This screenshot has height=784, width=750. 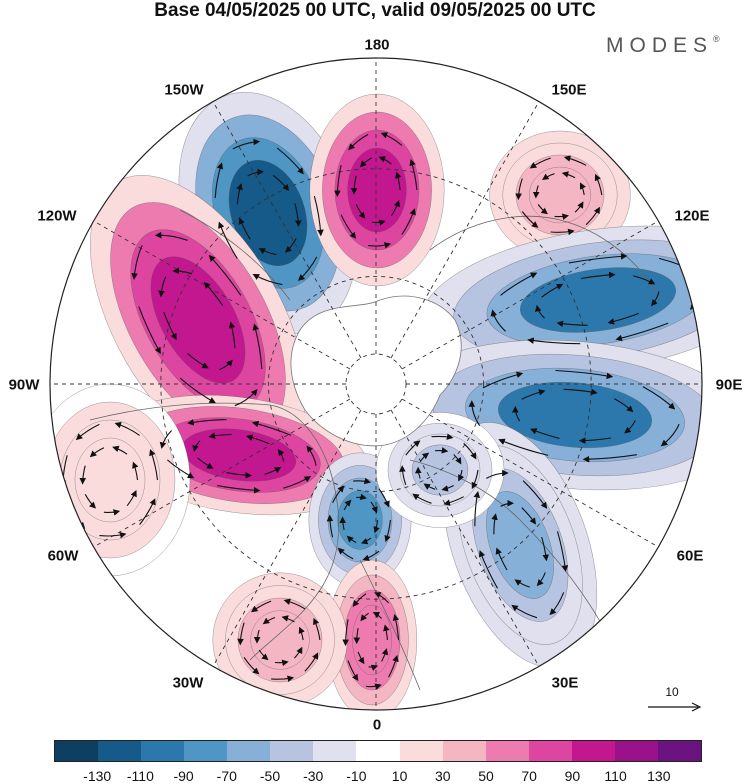 I want to click on lon-label-120e: 120E, so click(x=692, y=216).